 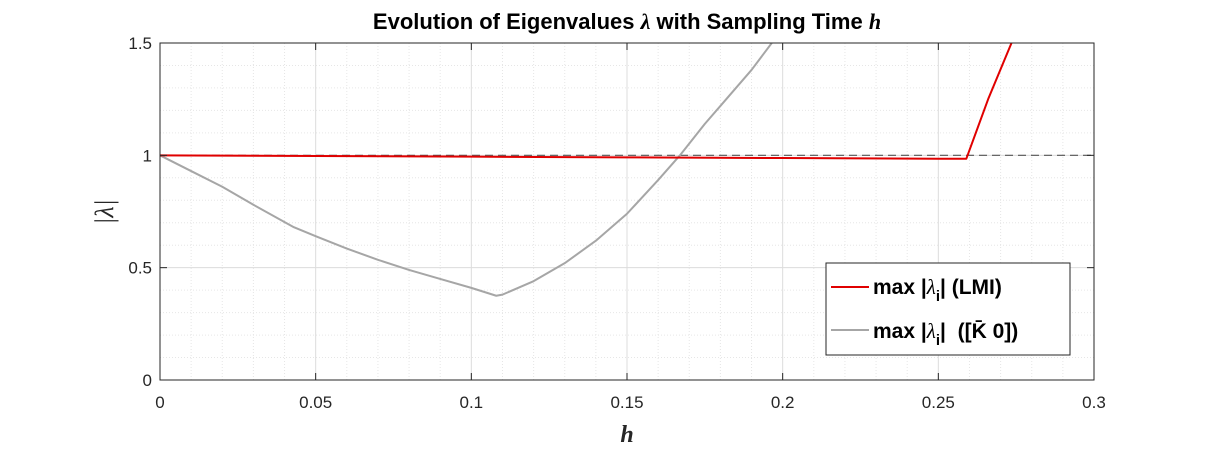 What do you see at coordinates (315, 402) in the screenshot?
I see `x-tick-label: 0.05` at bounding box center [315, 402].